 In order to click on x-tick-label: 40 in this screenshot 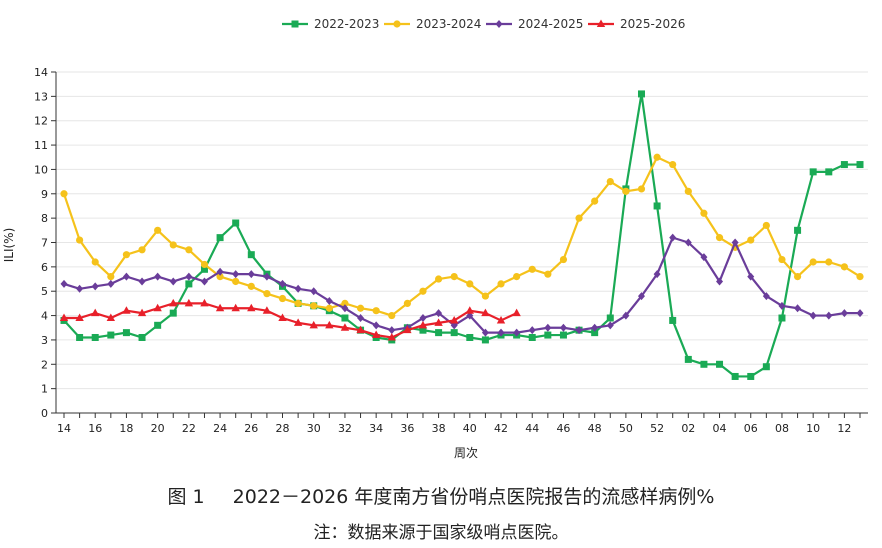, I will do `click(470, 428)`.